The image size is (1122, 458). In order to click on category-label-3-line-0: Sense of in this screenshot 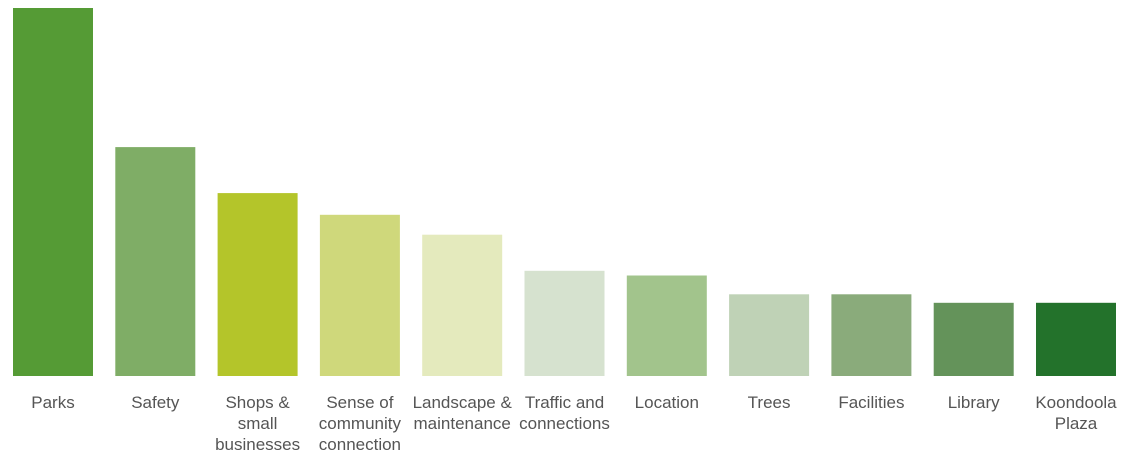, I will do `click(359, 402)`.